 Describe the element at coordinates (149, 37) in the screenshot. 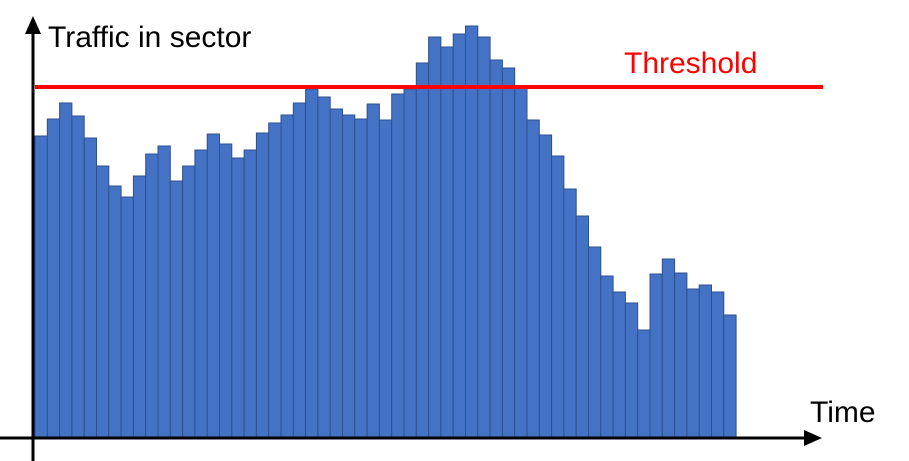

I see `y-axis-label: Traffic in sector` at that location.